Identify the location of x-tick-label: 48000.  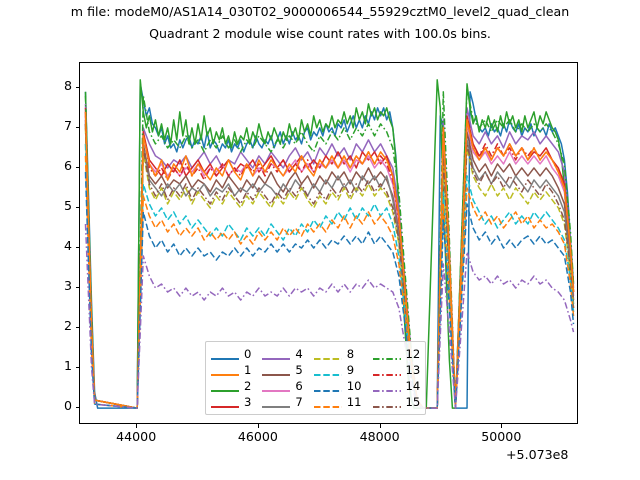
(379, 436).